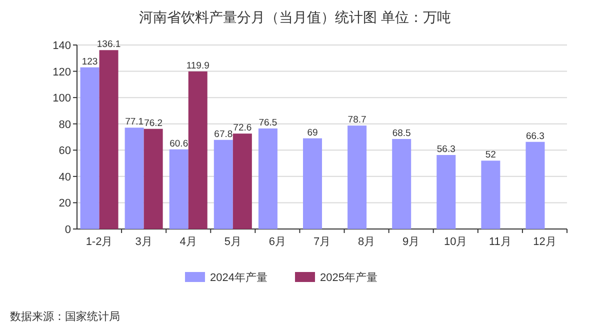 The image size is (590, 330). I want to click on data-label: 68.5, so click(401, 133).